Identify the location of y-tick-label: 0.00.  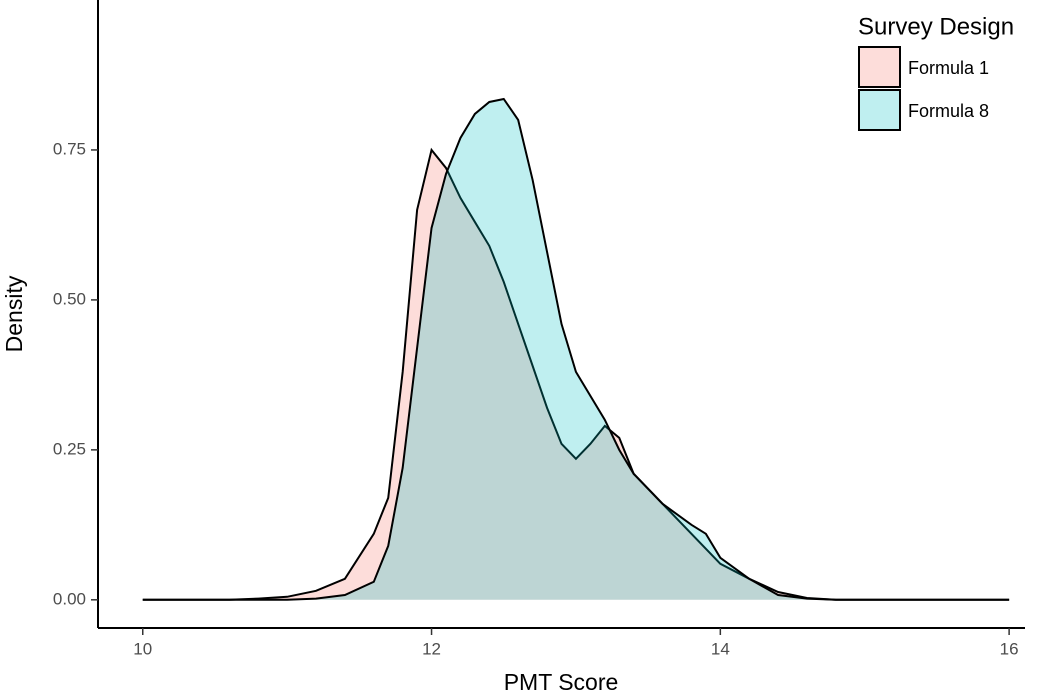
(69, 598).